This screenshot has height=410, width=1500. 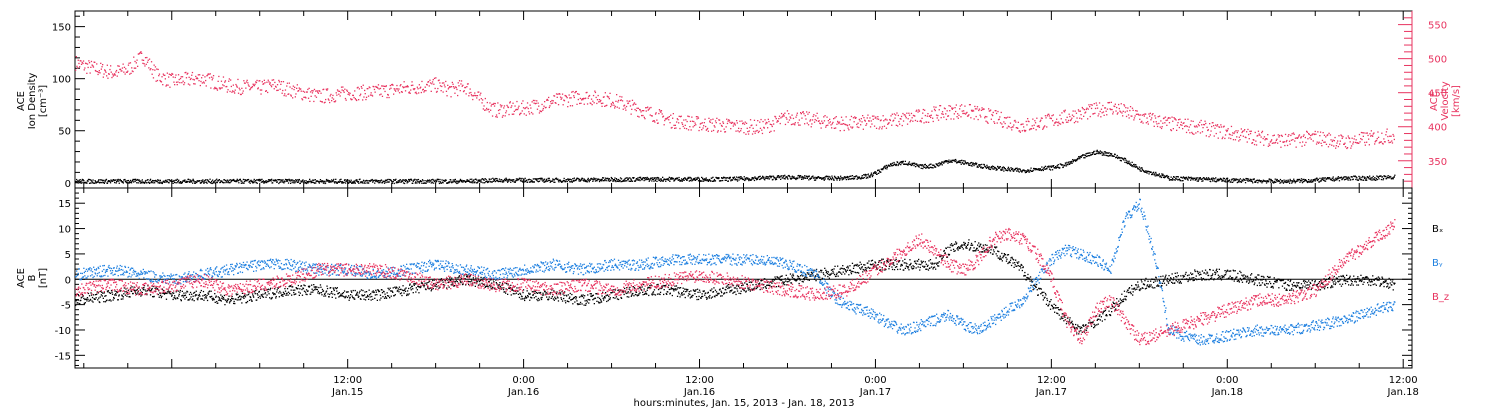 What do you see at coordinates (64, 204) in the screenshot?
I see `imf-y-tick-label: 15` at bounding box center [64, 204].